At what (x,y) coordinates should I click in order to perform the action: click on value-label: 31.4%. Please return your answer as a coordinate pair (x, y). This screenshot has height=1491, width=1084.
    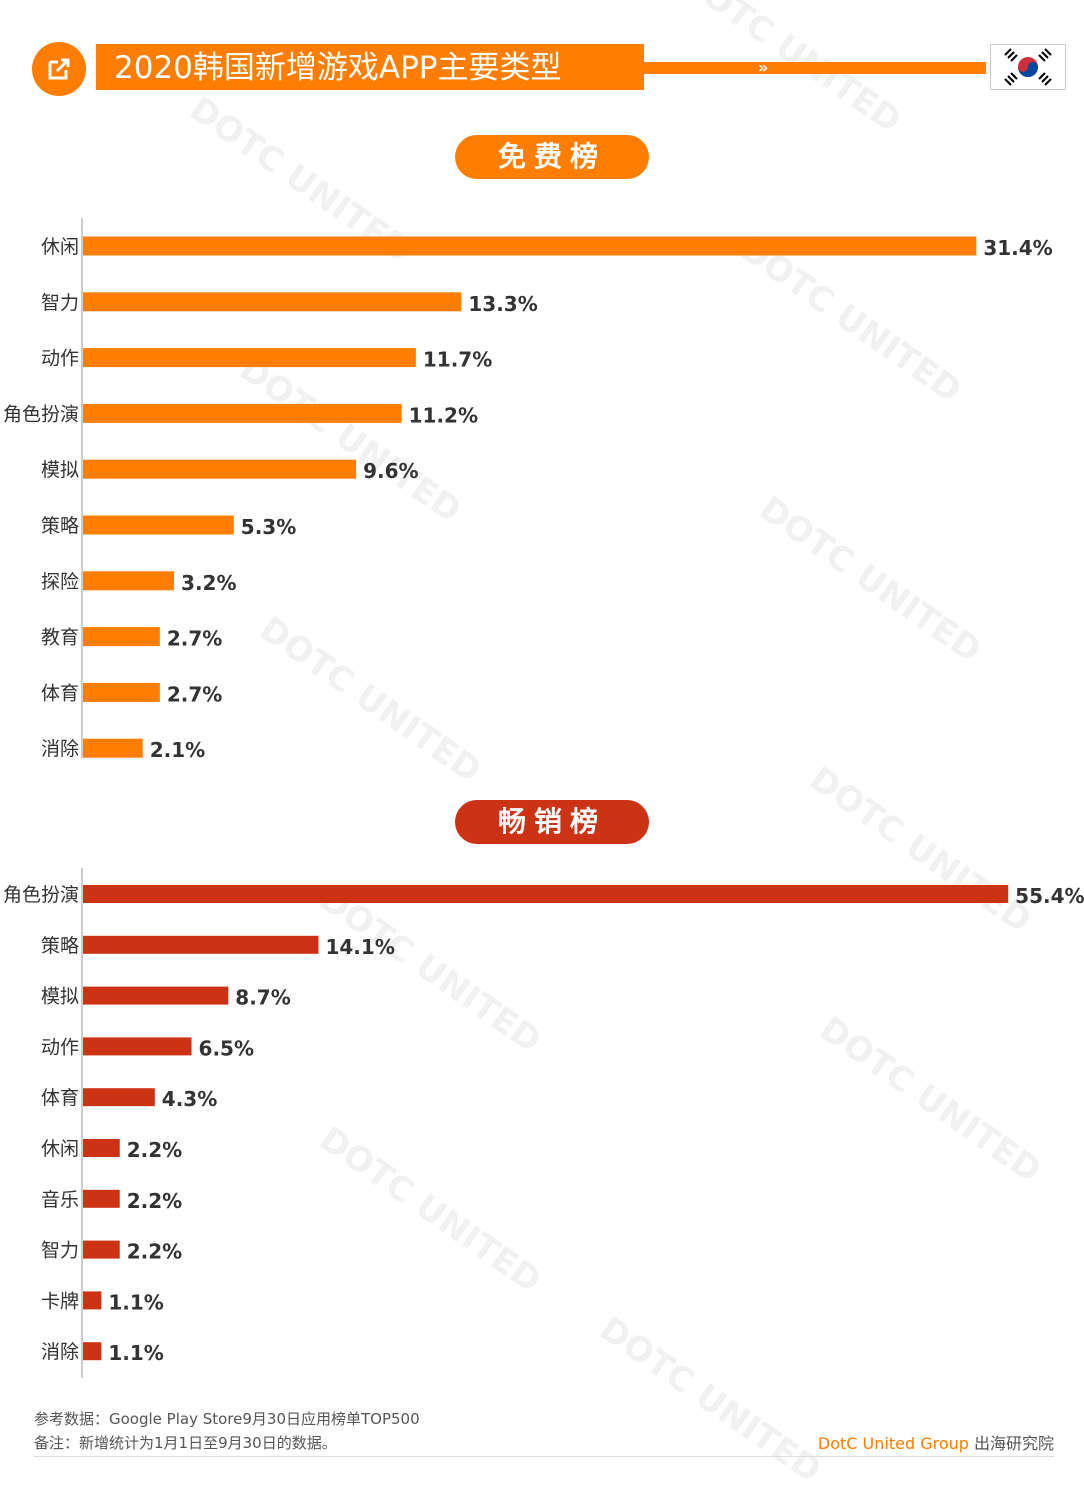
    Looking at the image, I should click on (1017, 248).